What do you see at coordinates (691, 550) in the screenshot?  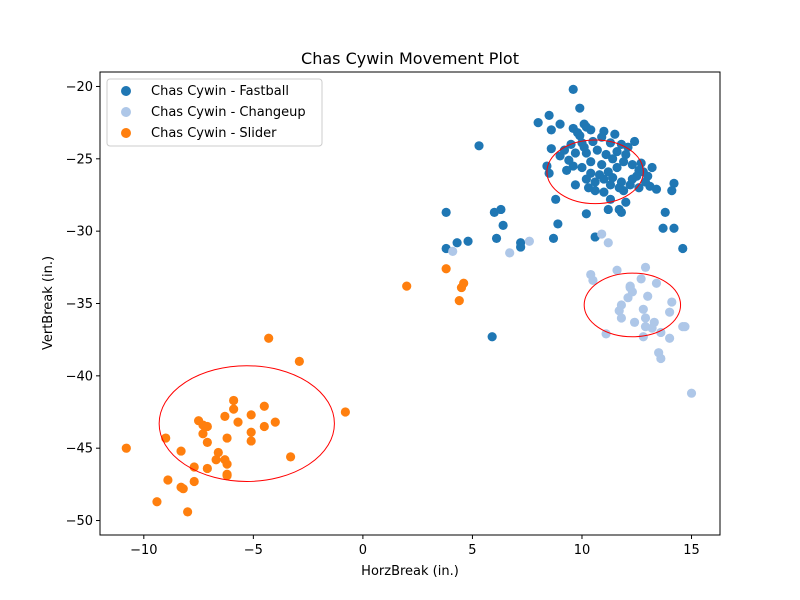 I see `x-tick-label: 15` at bounding box center [691, 550].